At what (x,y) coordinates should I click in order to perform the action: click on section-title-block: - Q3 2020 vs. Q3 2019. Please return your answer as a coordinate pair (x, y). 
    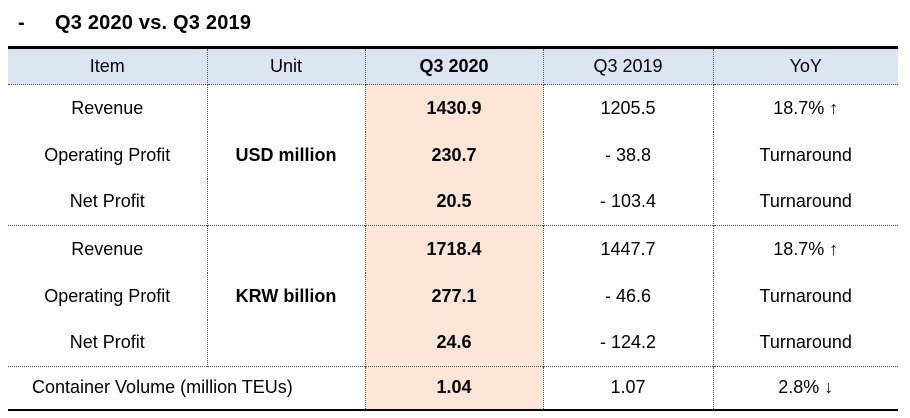
    Looking at the image, I should click on (455, 23).